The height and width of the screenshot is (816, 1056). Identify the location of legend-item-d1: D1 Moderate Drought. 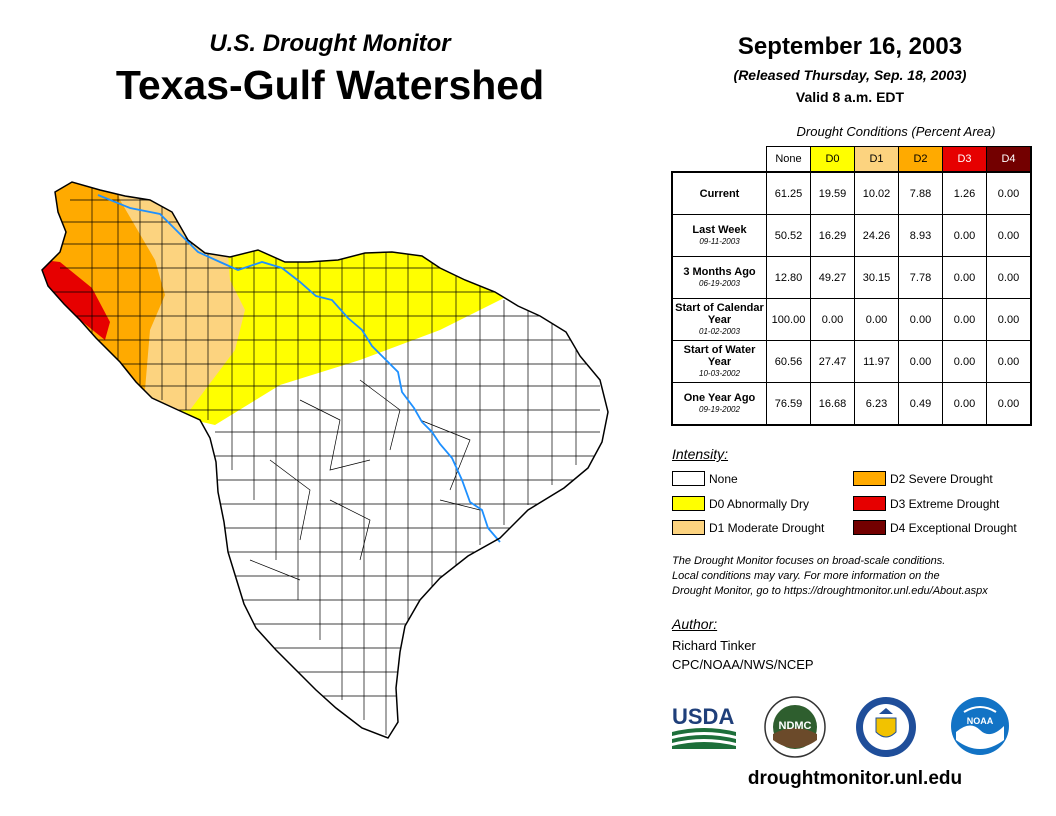
(748, 527).